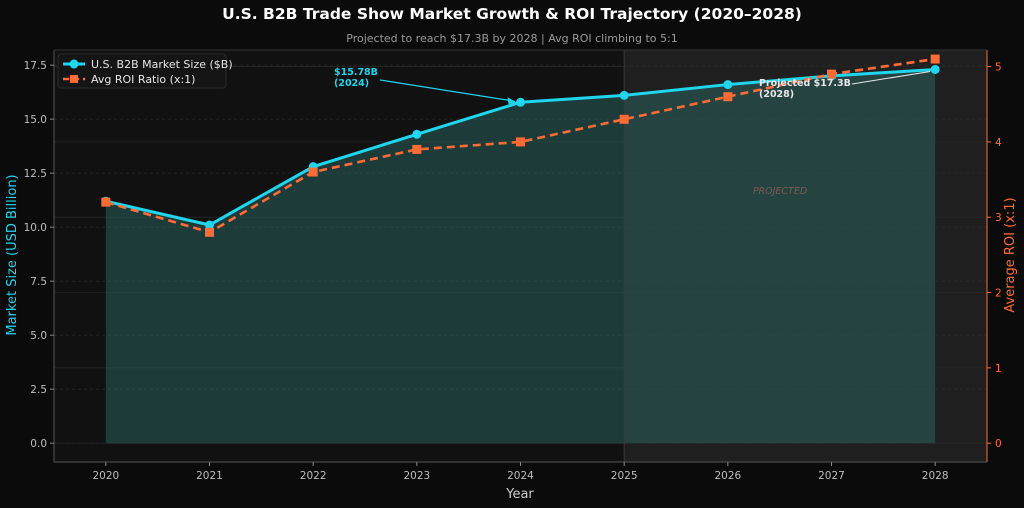 Image resolution: width=1024 pixels, height=508 pixels. What do you see at coordinates (38, 390) in the screenshot?
I see `y-left-tick-label: 2.5` at bounding box center [38, 390].